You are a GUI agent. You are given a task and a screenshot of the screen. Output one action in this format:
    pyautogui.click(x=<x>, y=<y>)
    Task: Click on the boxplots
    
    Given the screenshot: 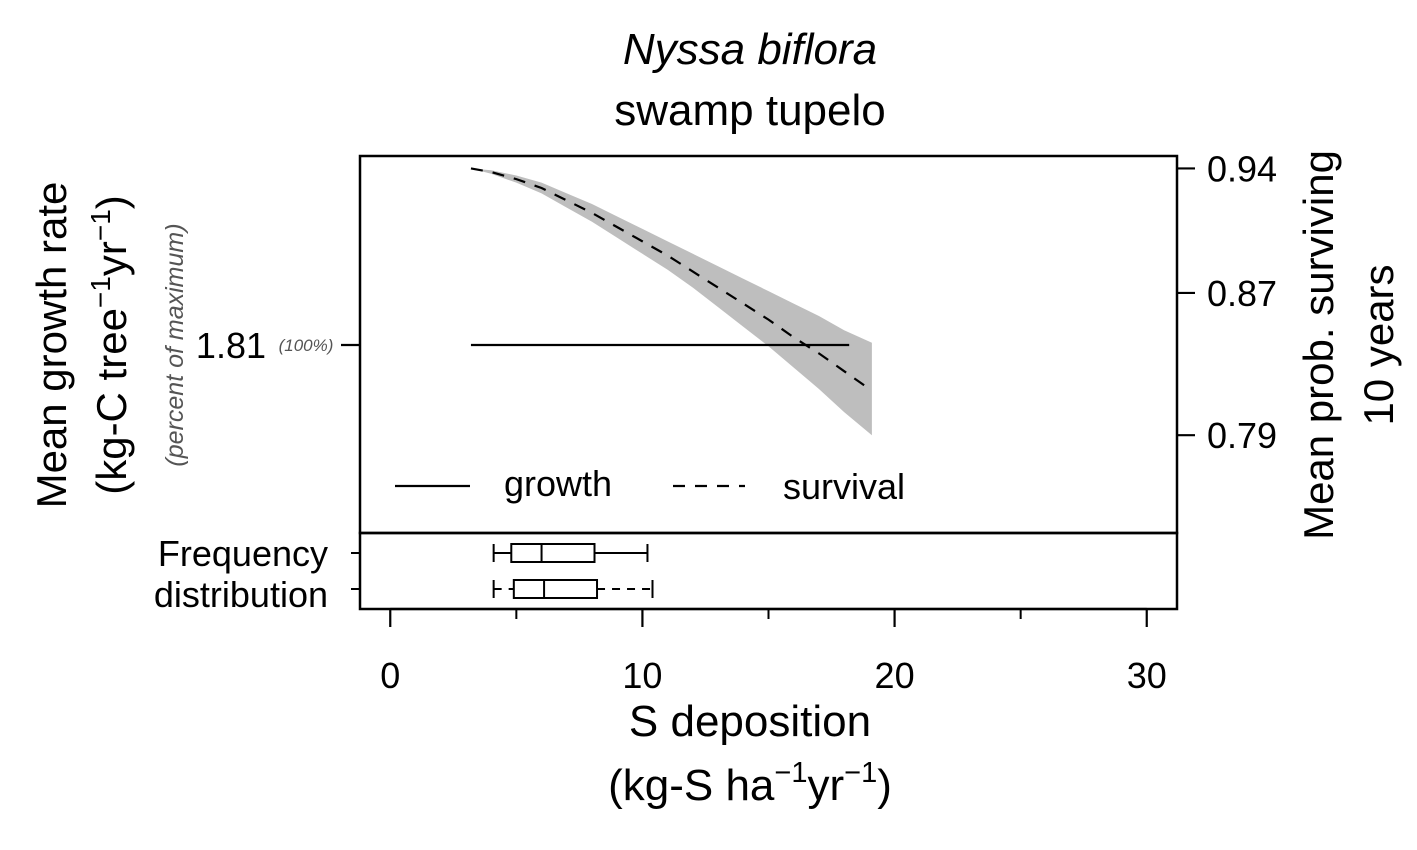 What is the action you would take?
    pyautogui.click(x=573, y=571)
    